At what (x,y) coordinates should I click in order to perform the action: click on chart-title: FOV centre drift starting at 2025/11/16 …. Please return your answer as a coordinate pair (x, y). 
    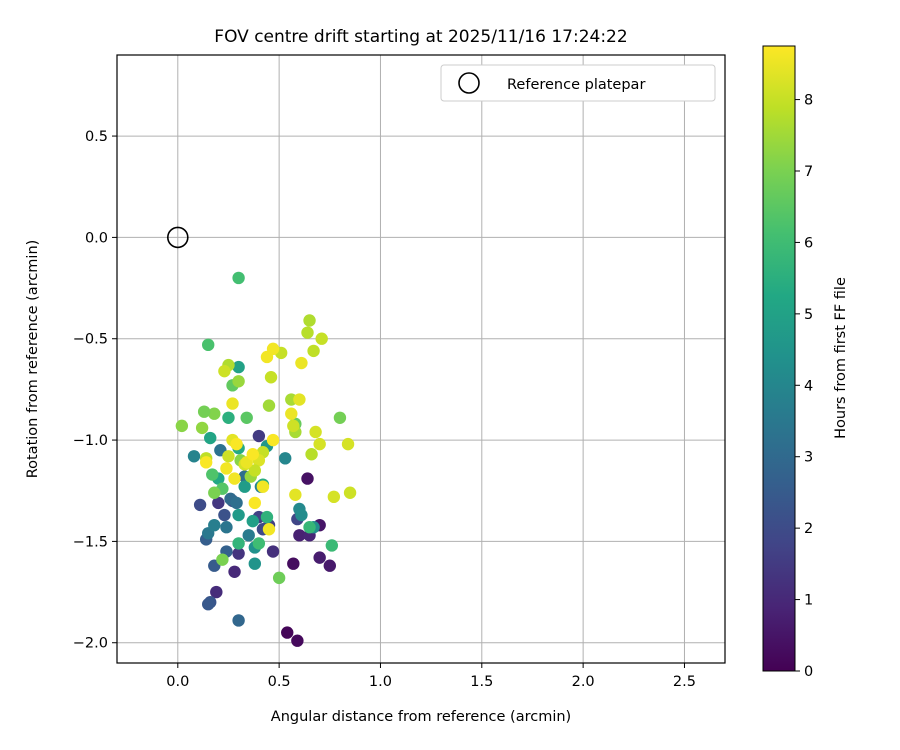
    Looking at the image, I should click on (420, 37).